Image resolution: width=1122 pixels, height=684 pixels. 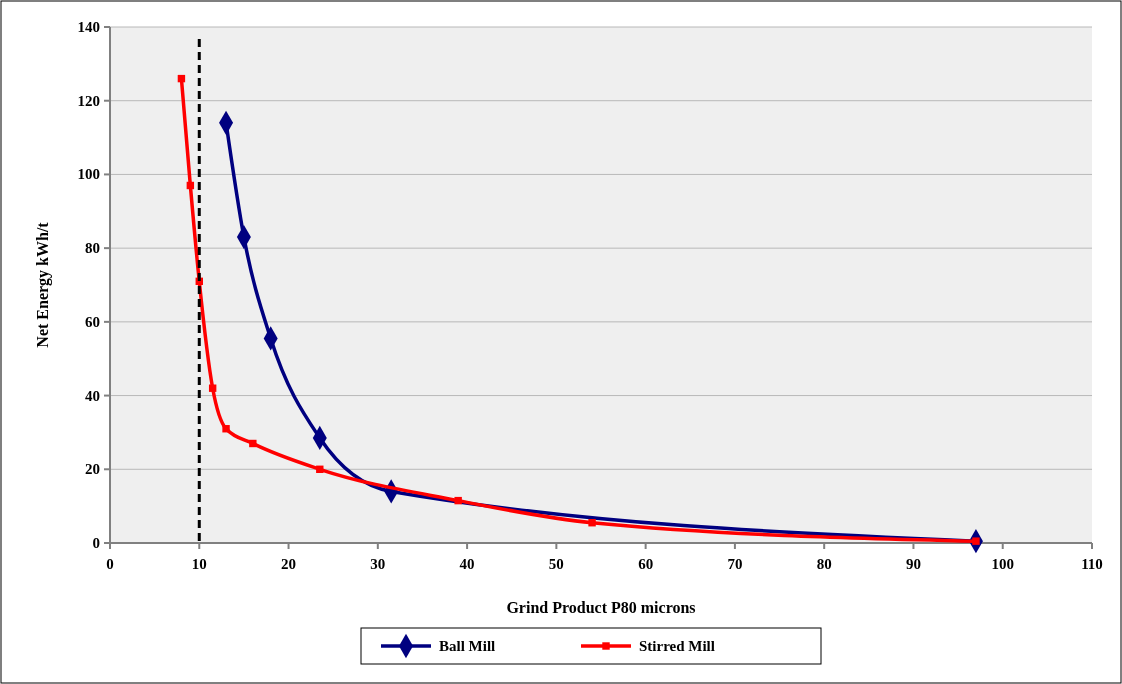 I want to click on y-tick-label: 80, so click(x=92, y=248).